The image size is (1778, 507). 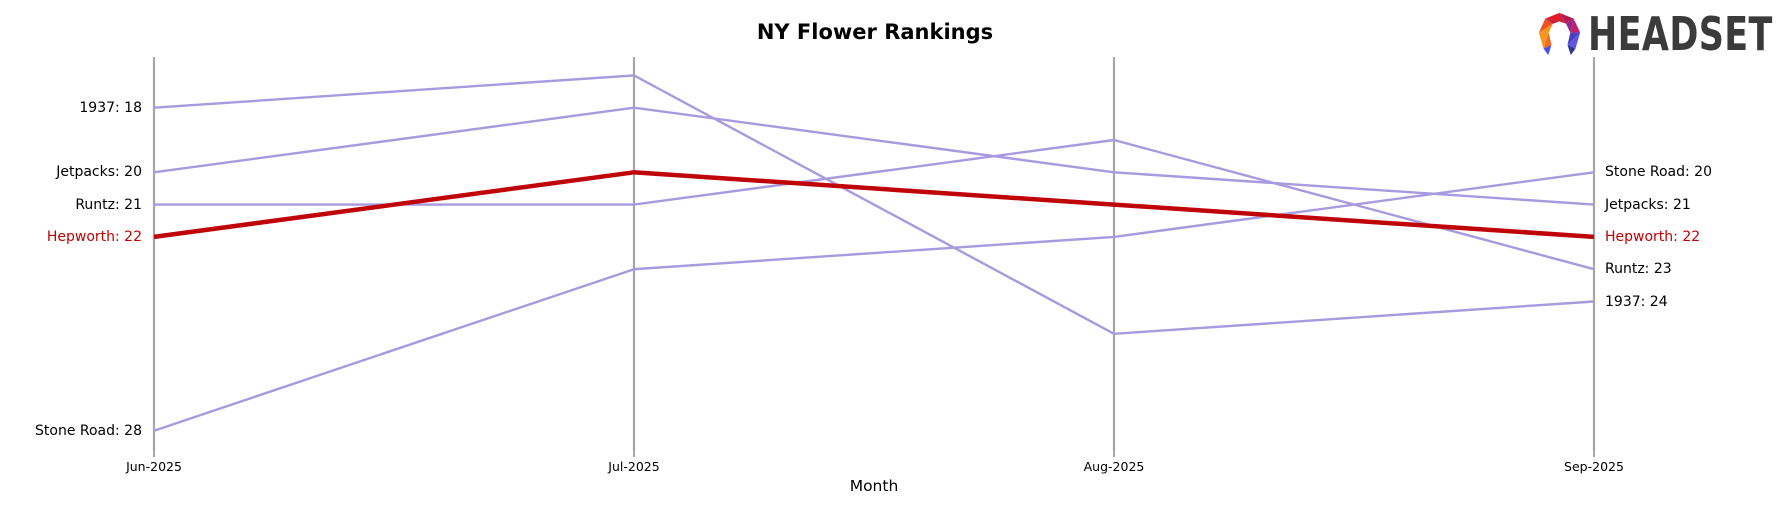 What do you see at coordinates (110, 107) in the screenshot?
I see `left-endpoint-label-1937: 1937: 18` at bounding box center [110, 107].